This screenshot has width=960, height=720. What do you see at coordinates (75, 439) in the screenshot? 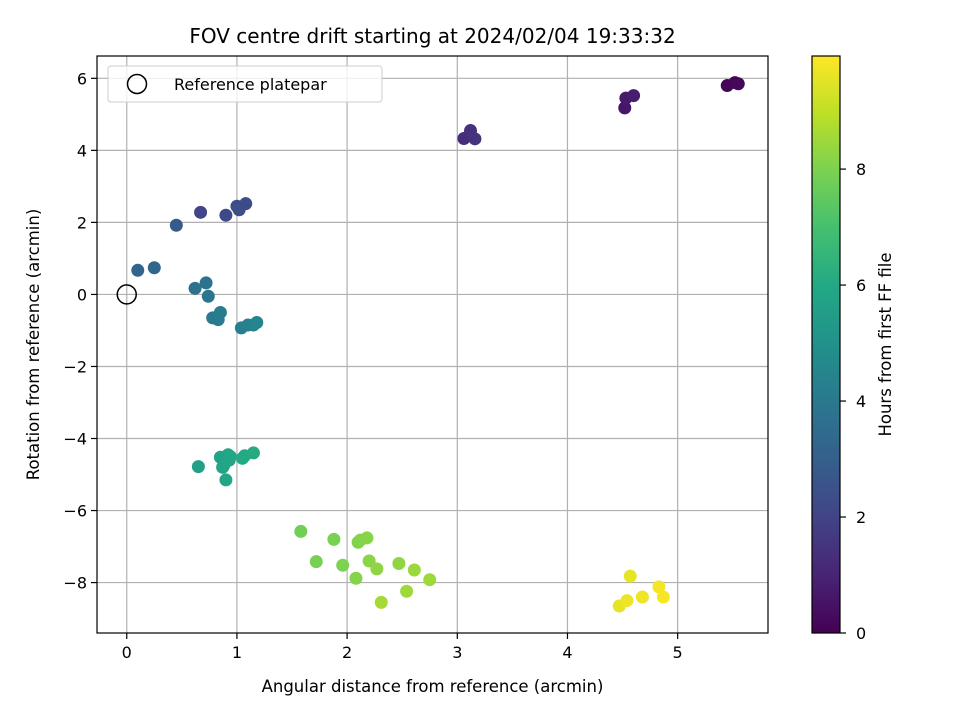
I see `y-tick-label: −4` at bounding box center [75, 439].